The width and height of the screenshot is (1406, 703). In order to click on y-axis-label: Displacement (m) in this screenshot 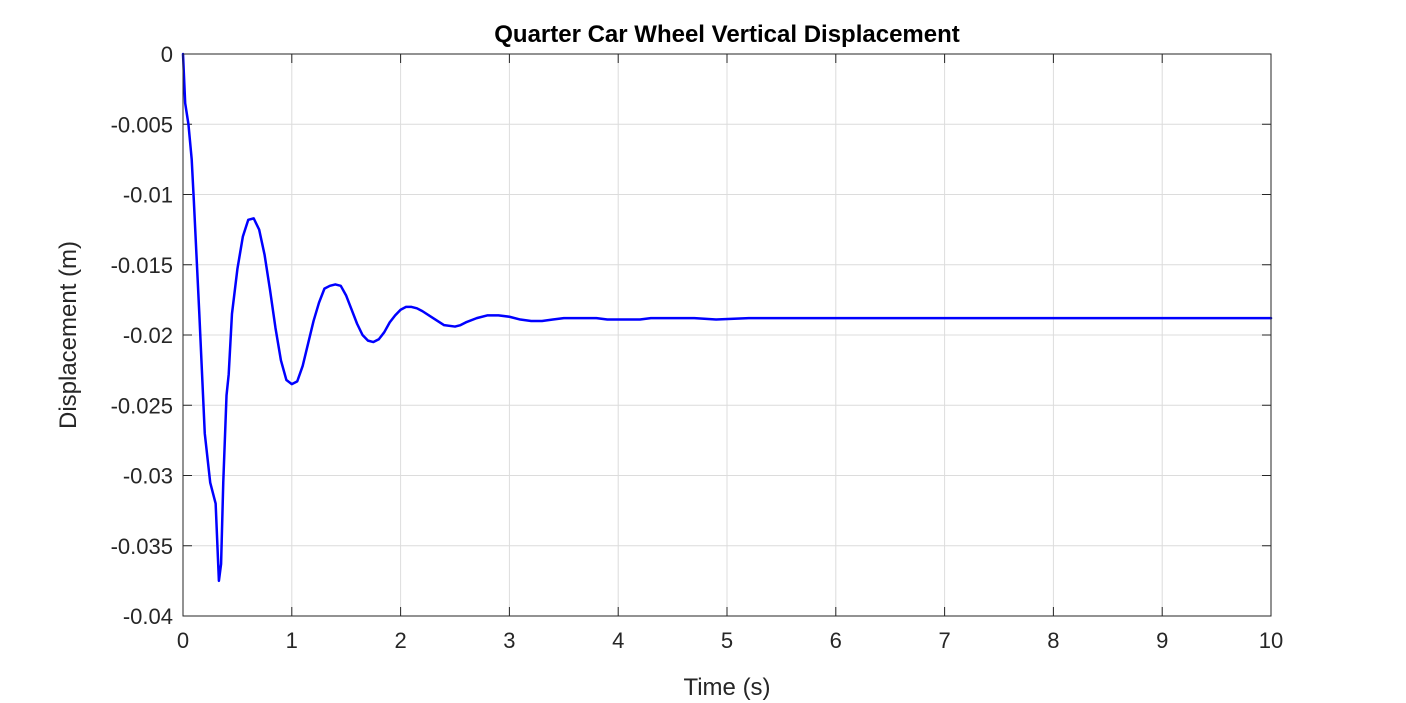, I will do `click(68, 335)`.